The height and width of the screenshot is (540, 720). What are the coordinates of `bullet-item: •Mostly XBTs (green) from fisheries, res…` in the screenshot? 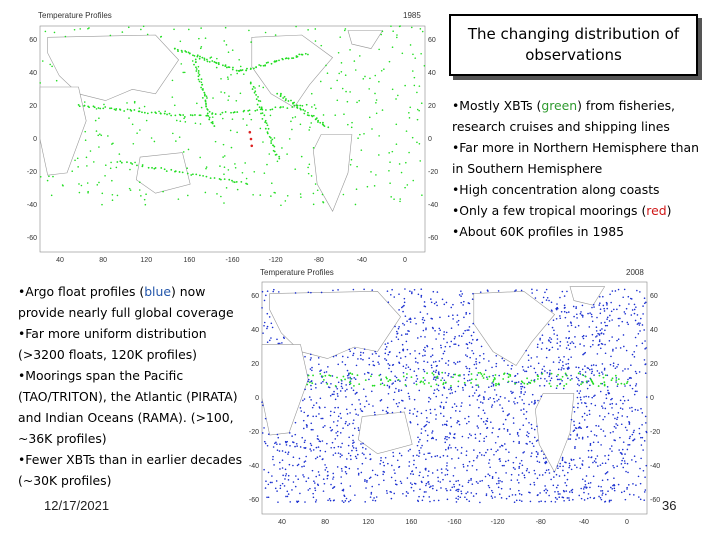 It's located at (577, 116).